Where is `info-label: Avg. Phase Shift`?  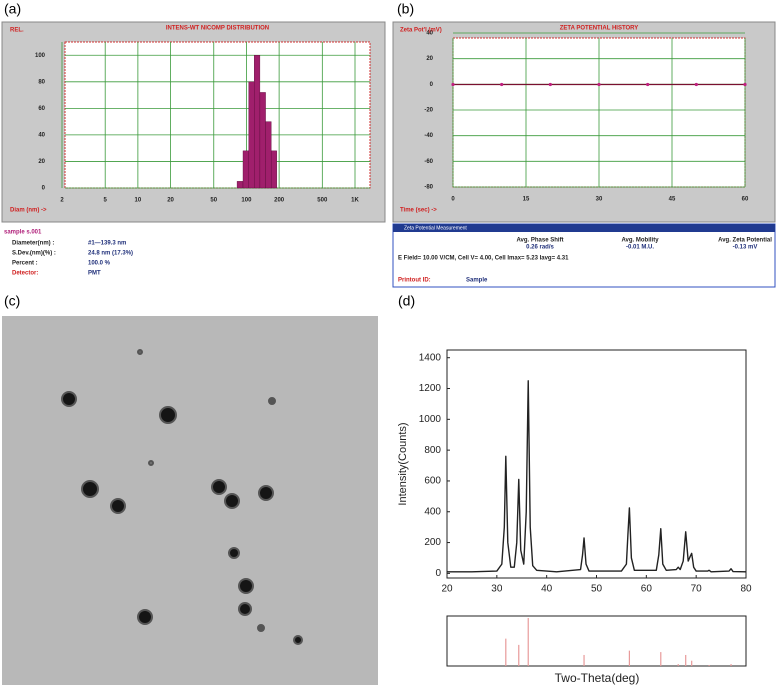
info-label: Avg. Phase Shift is located at coordinates (539, 241).